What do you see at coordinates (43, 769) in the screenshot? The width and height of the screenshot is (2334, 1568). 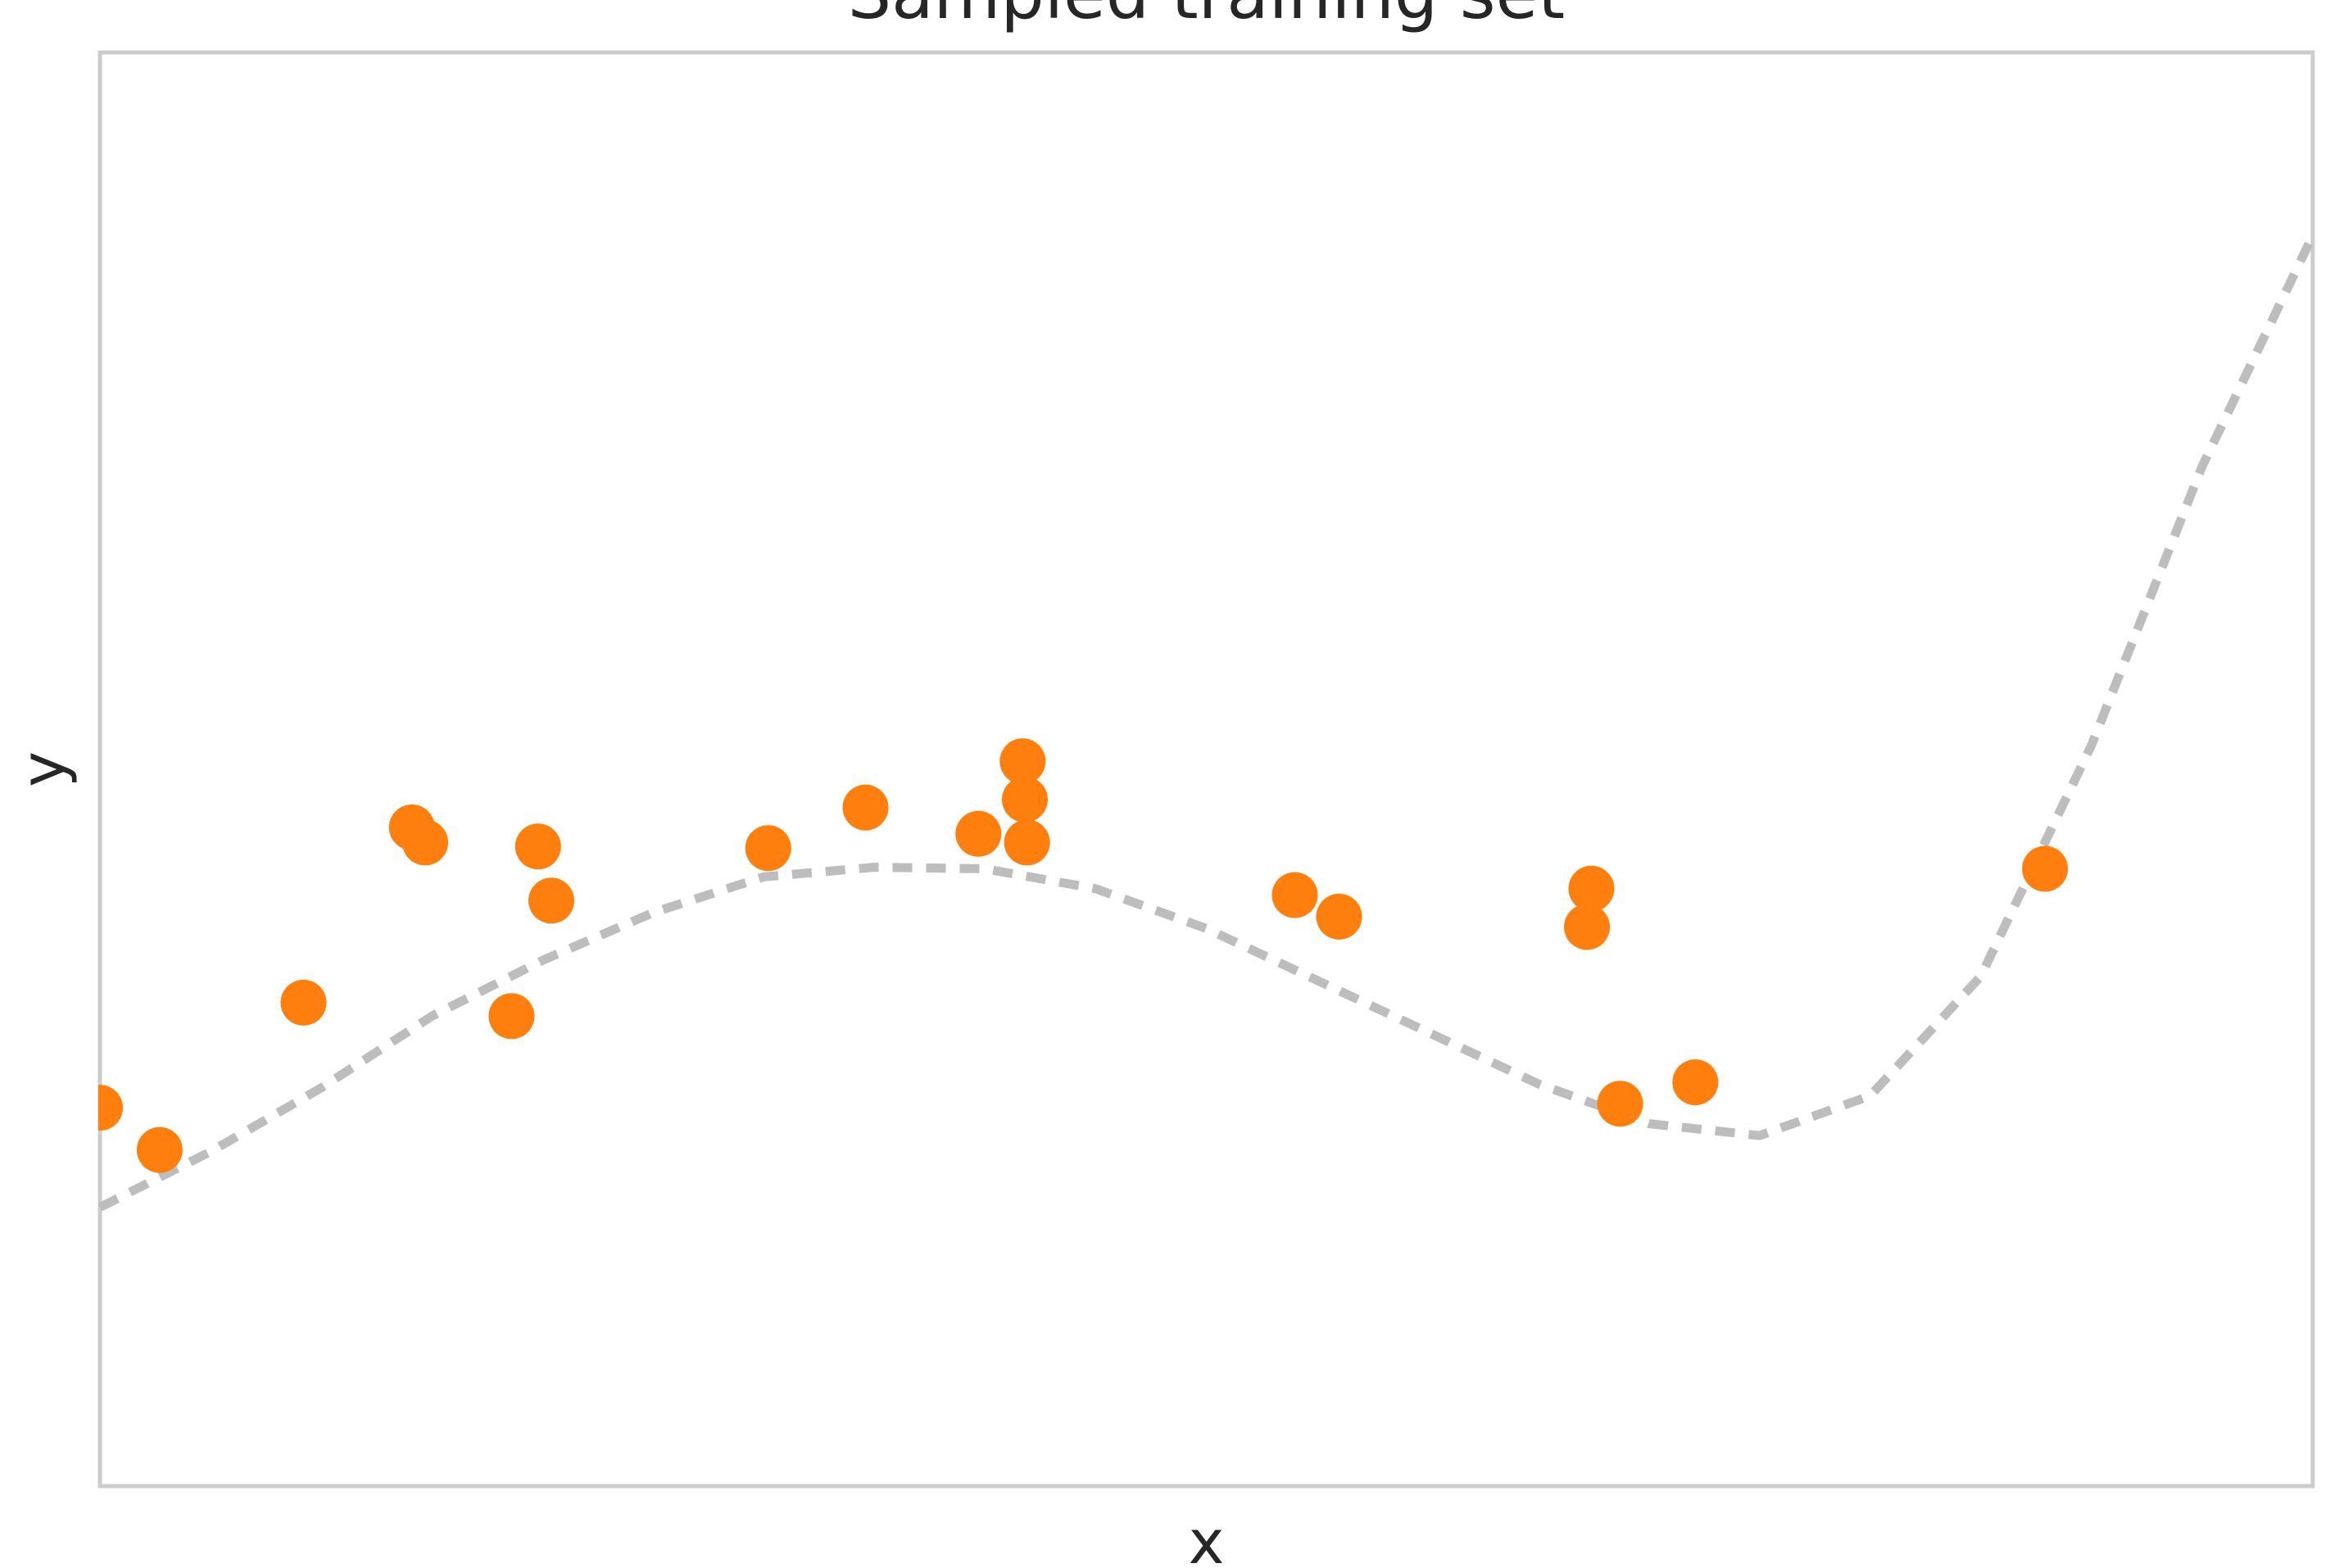 I see `y-axis-label: y` at bounding box center [43, 769].